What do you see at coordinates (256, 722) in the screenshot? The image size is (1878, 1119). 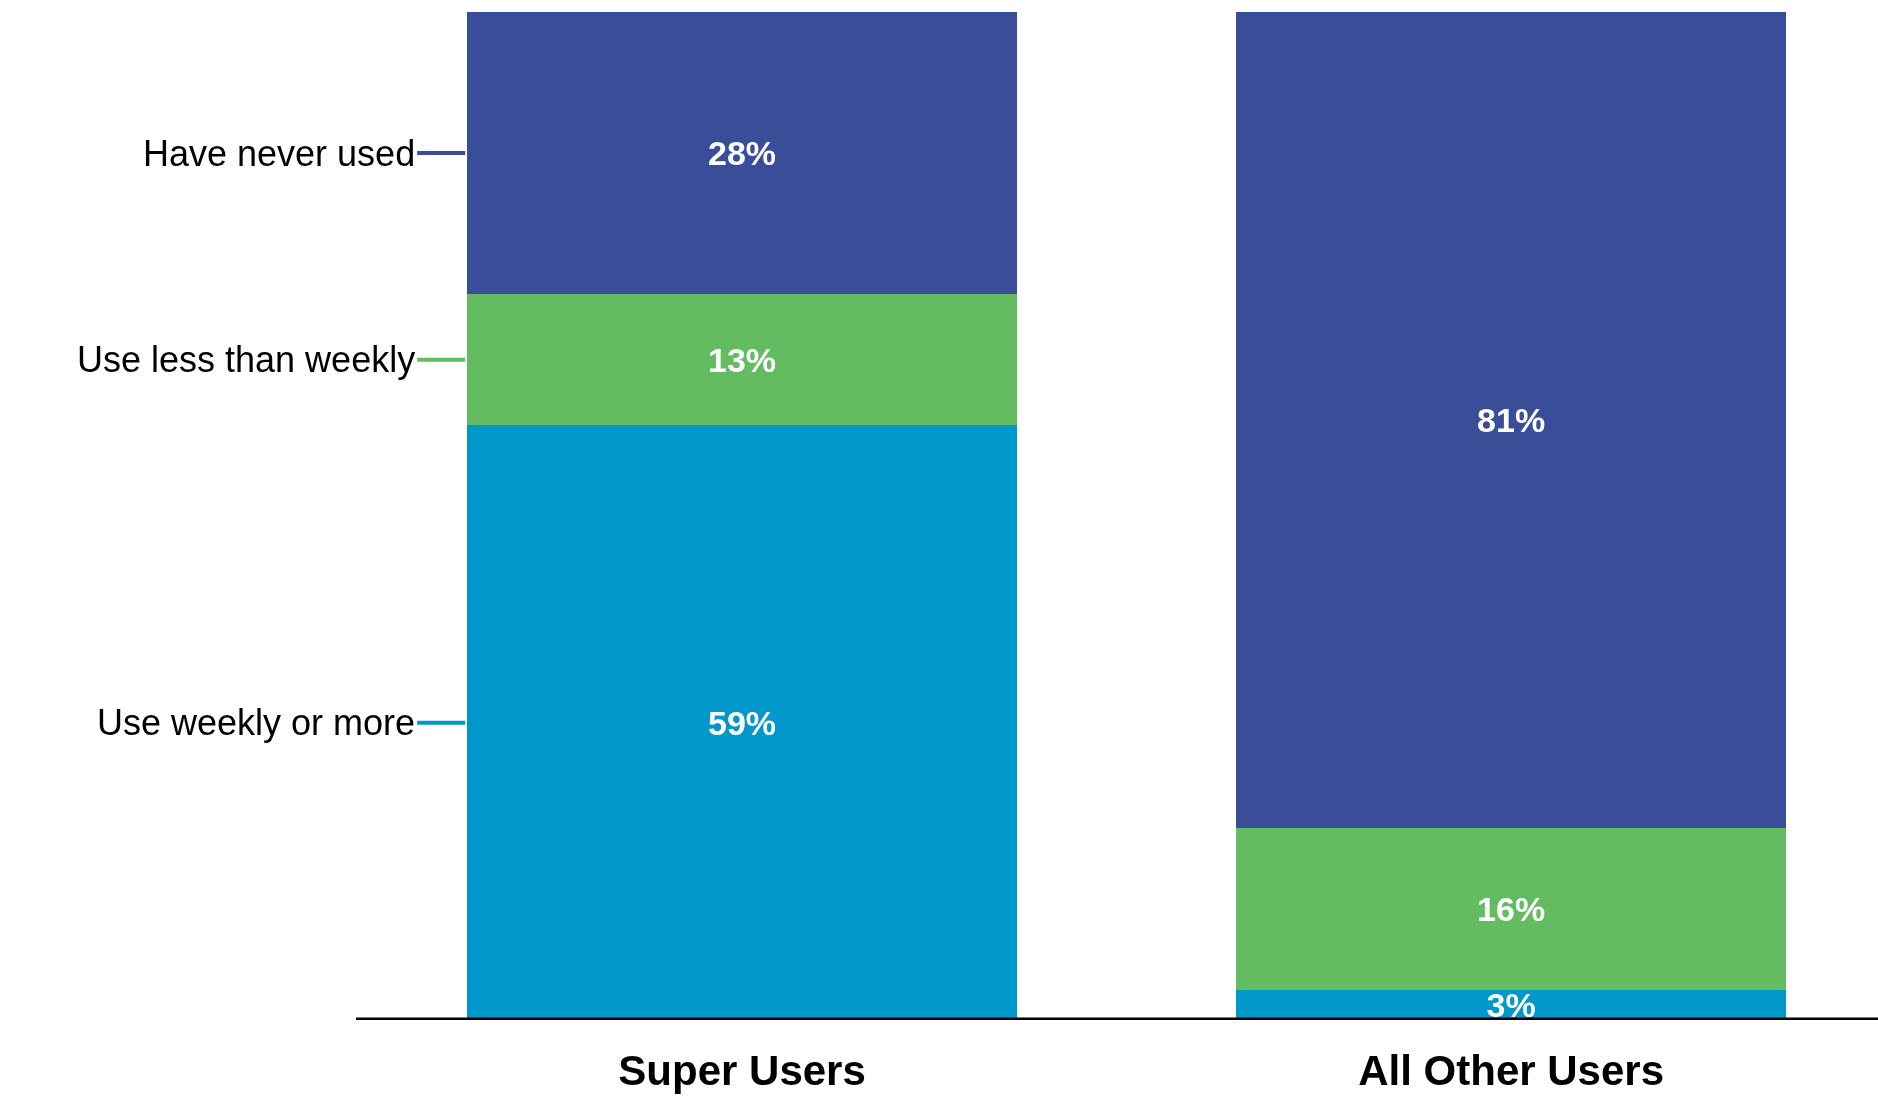 I see `legend-label: Use weekly or more` at bounding box center [256, 722].